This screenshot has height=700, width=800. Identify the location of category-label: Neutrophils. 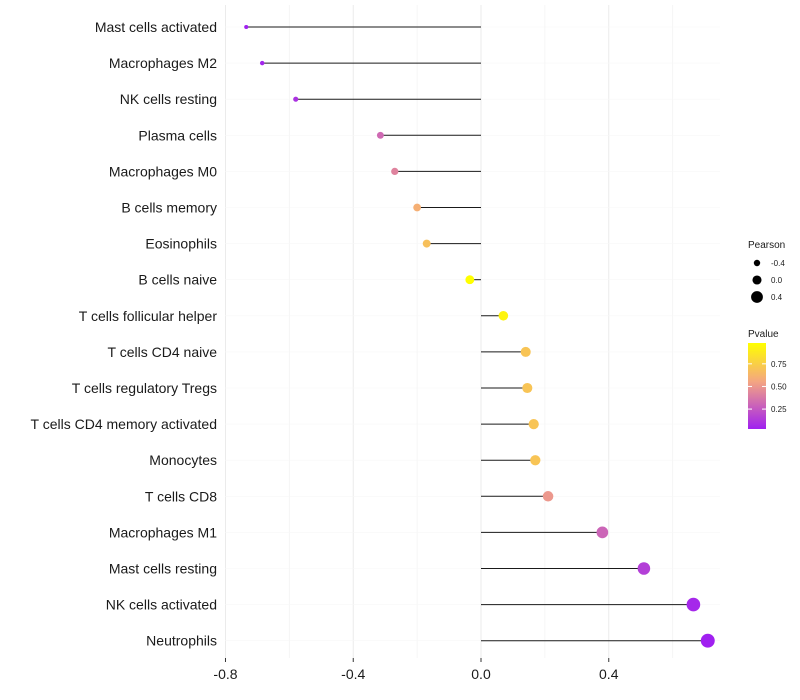
(181, 641).